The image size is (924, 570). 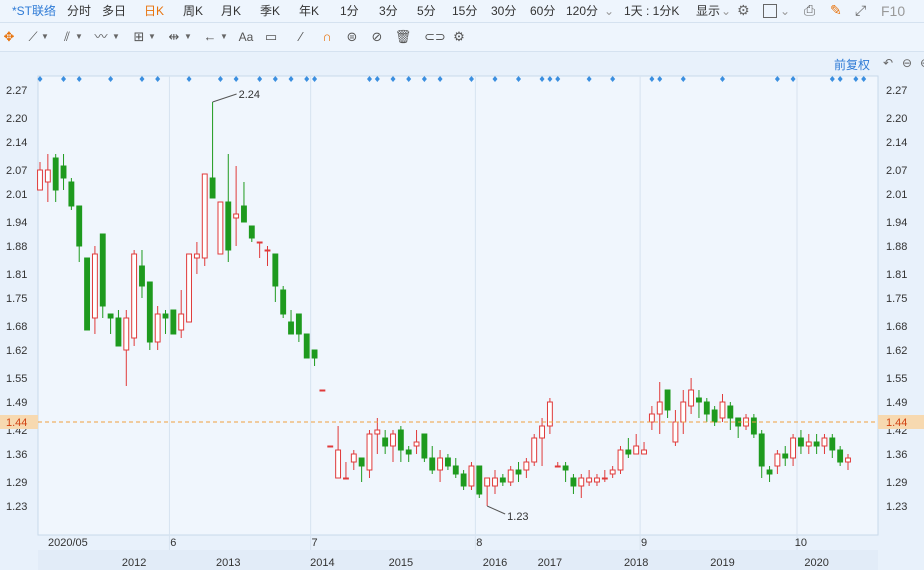 What do you see at coordinates (652, 11) in the screenshot?
I see `period-selector: 1天 : 1分K` at bounding box center [652, 11].